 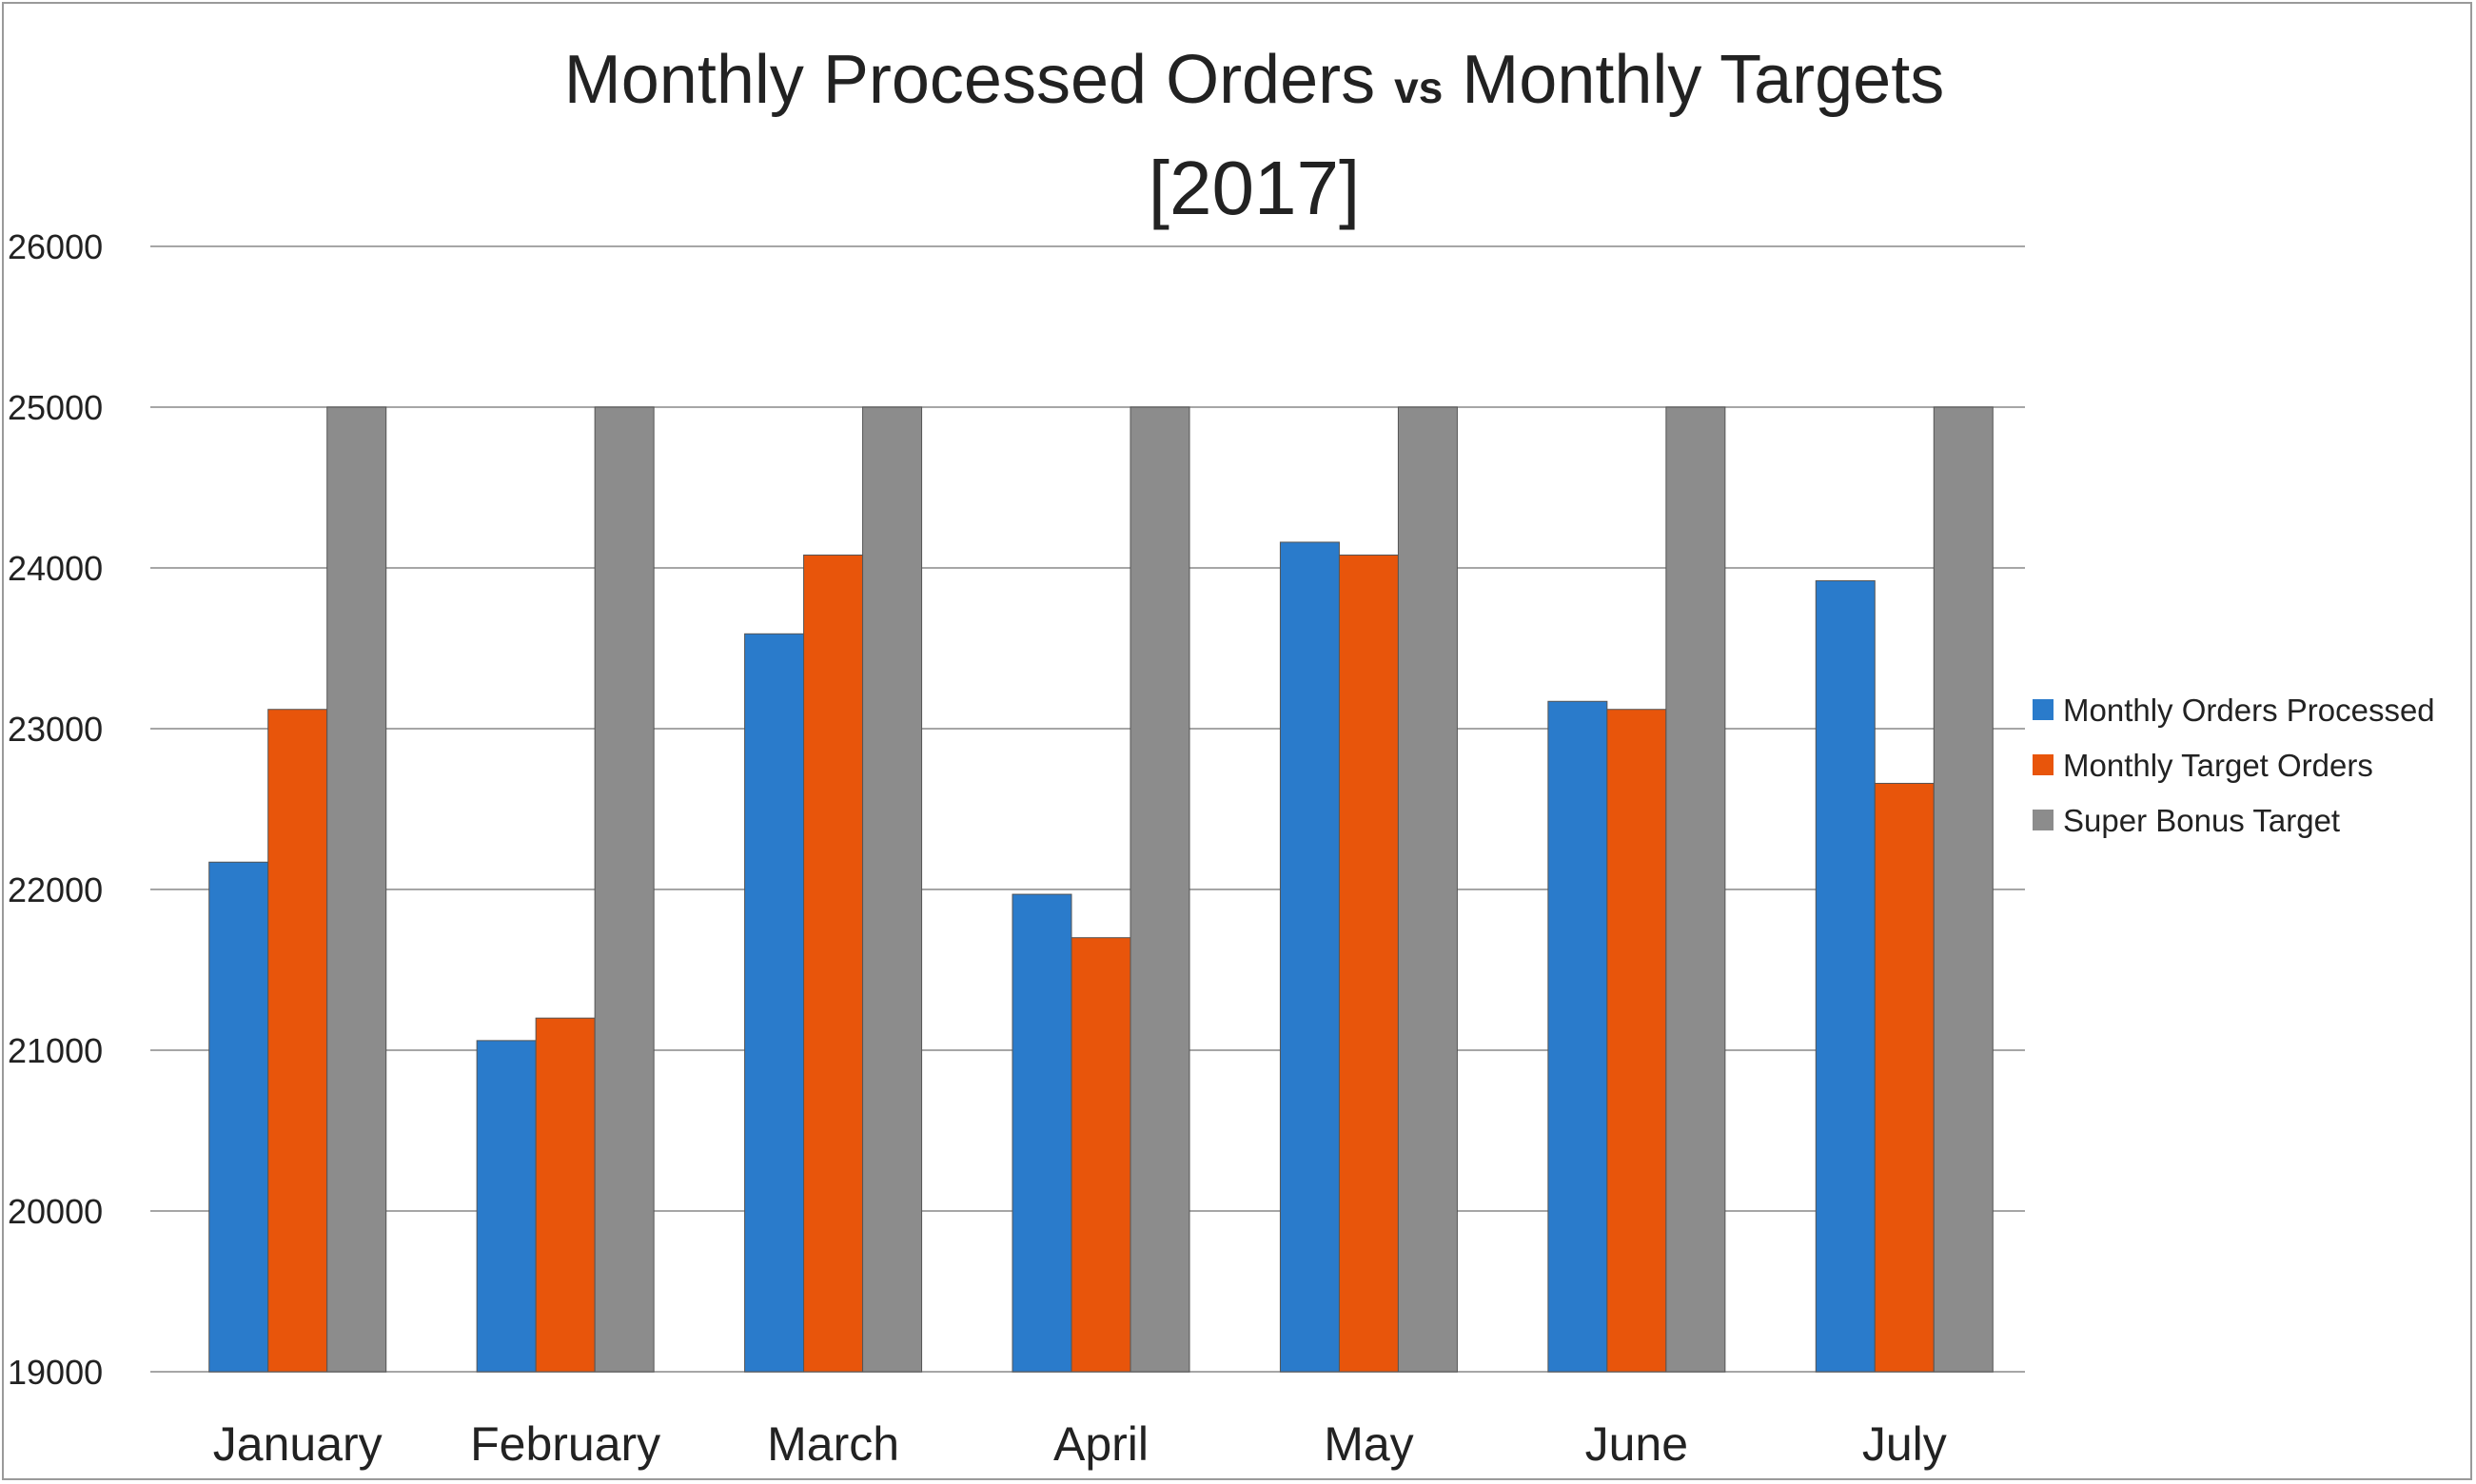 I want to click on title-part-2: Monthly Targets, so click(x=1693, y=80).